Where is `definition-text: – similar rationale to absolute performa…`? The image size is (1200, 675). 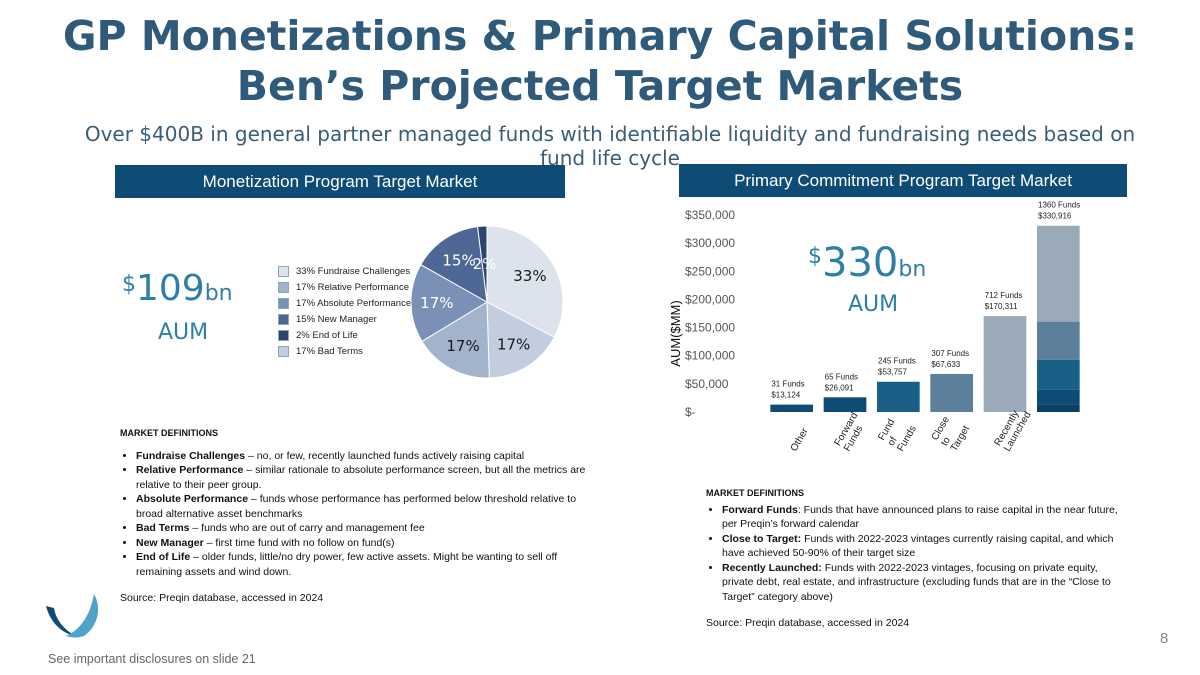 definition-text: – similar rationale to absolute performa… is located at coordinates (361, 477).